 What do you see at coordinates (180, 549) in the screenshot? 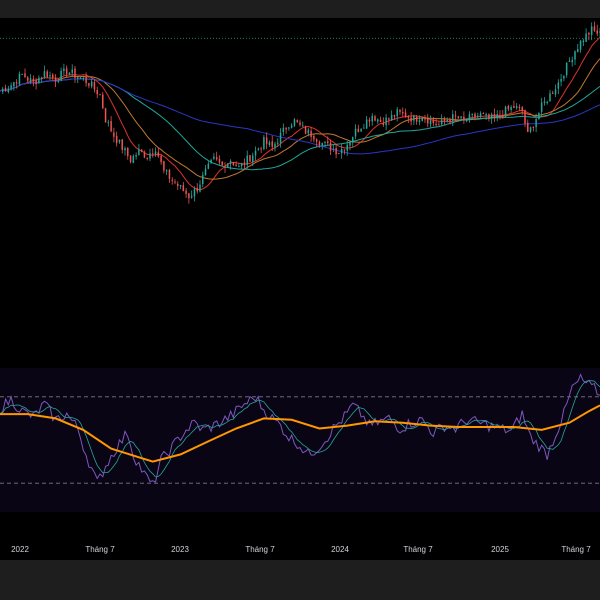
I see `x-tick-label: 2023` at bounding box center [180, 549].